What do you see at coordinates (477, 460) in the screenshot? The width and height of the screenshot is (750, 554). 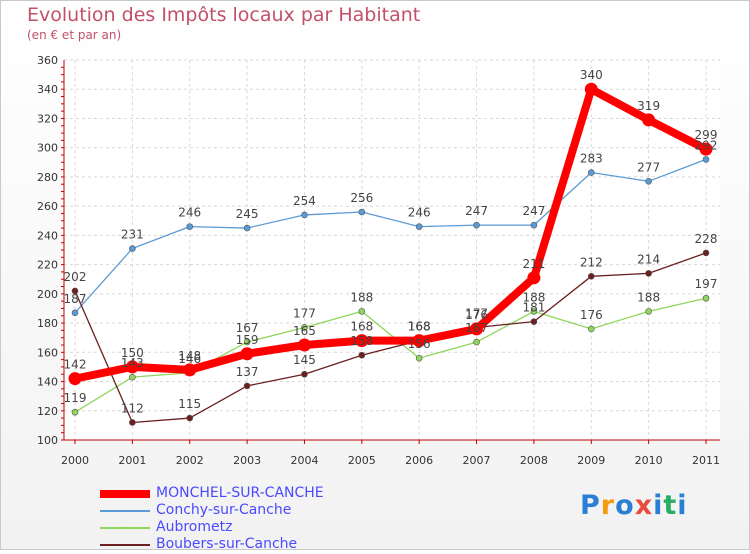 I see `x-tick-label: 2007` at bounding box center [477, 460].